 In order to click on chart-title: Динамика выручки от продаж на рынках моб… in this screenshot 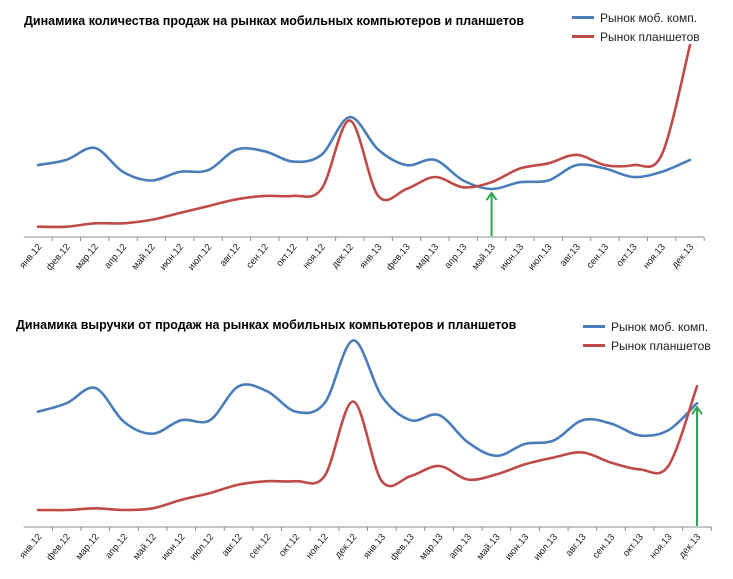, I will do `click(266, 325)`.